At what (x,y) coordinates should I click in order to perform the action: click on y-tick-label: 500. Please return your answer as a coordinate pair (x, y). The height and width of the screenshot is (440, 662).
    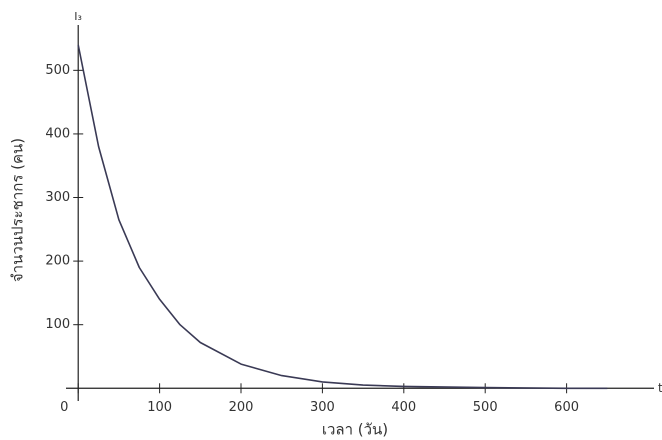
    Looking at the image, I should click on (57, 70).